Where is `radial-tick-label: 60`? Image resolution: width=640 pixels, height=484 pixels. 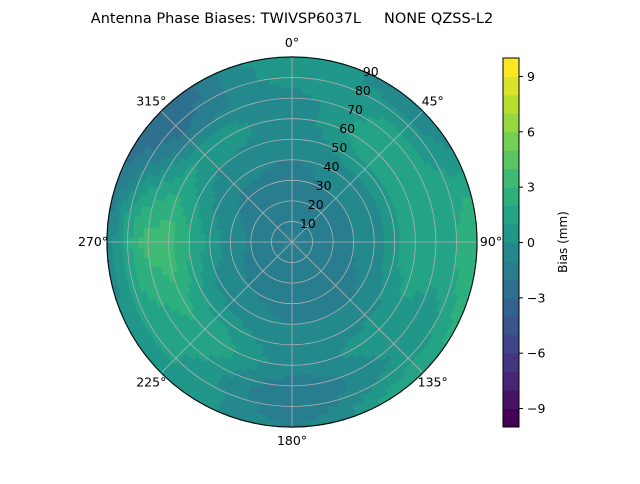
radial-tick-label: 60 is located at coordinates (347, 128).